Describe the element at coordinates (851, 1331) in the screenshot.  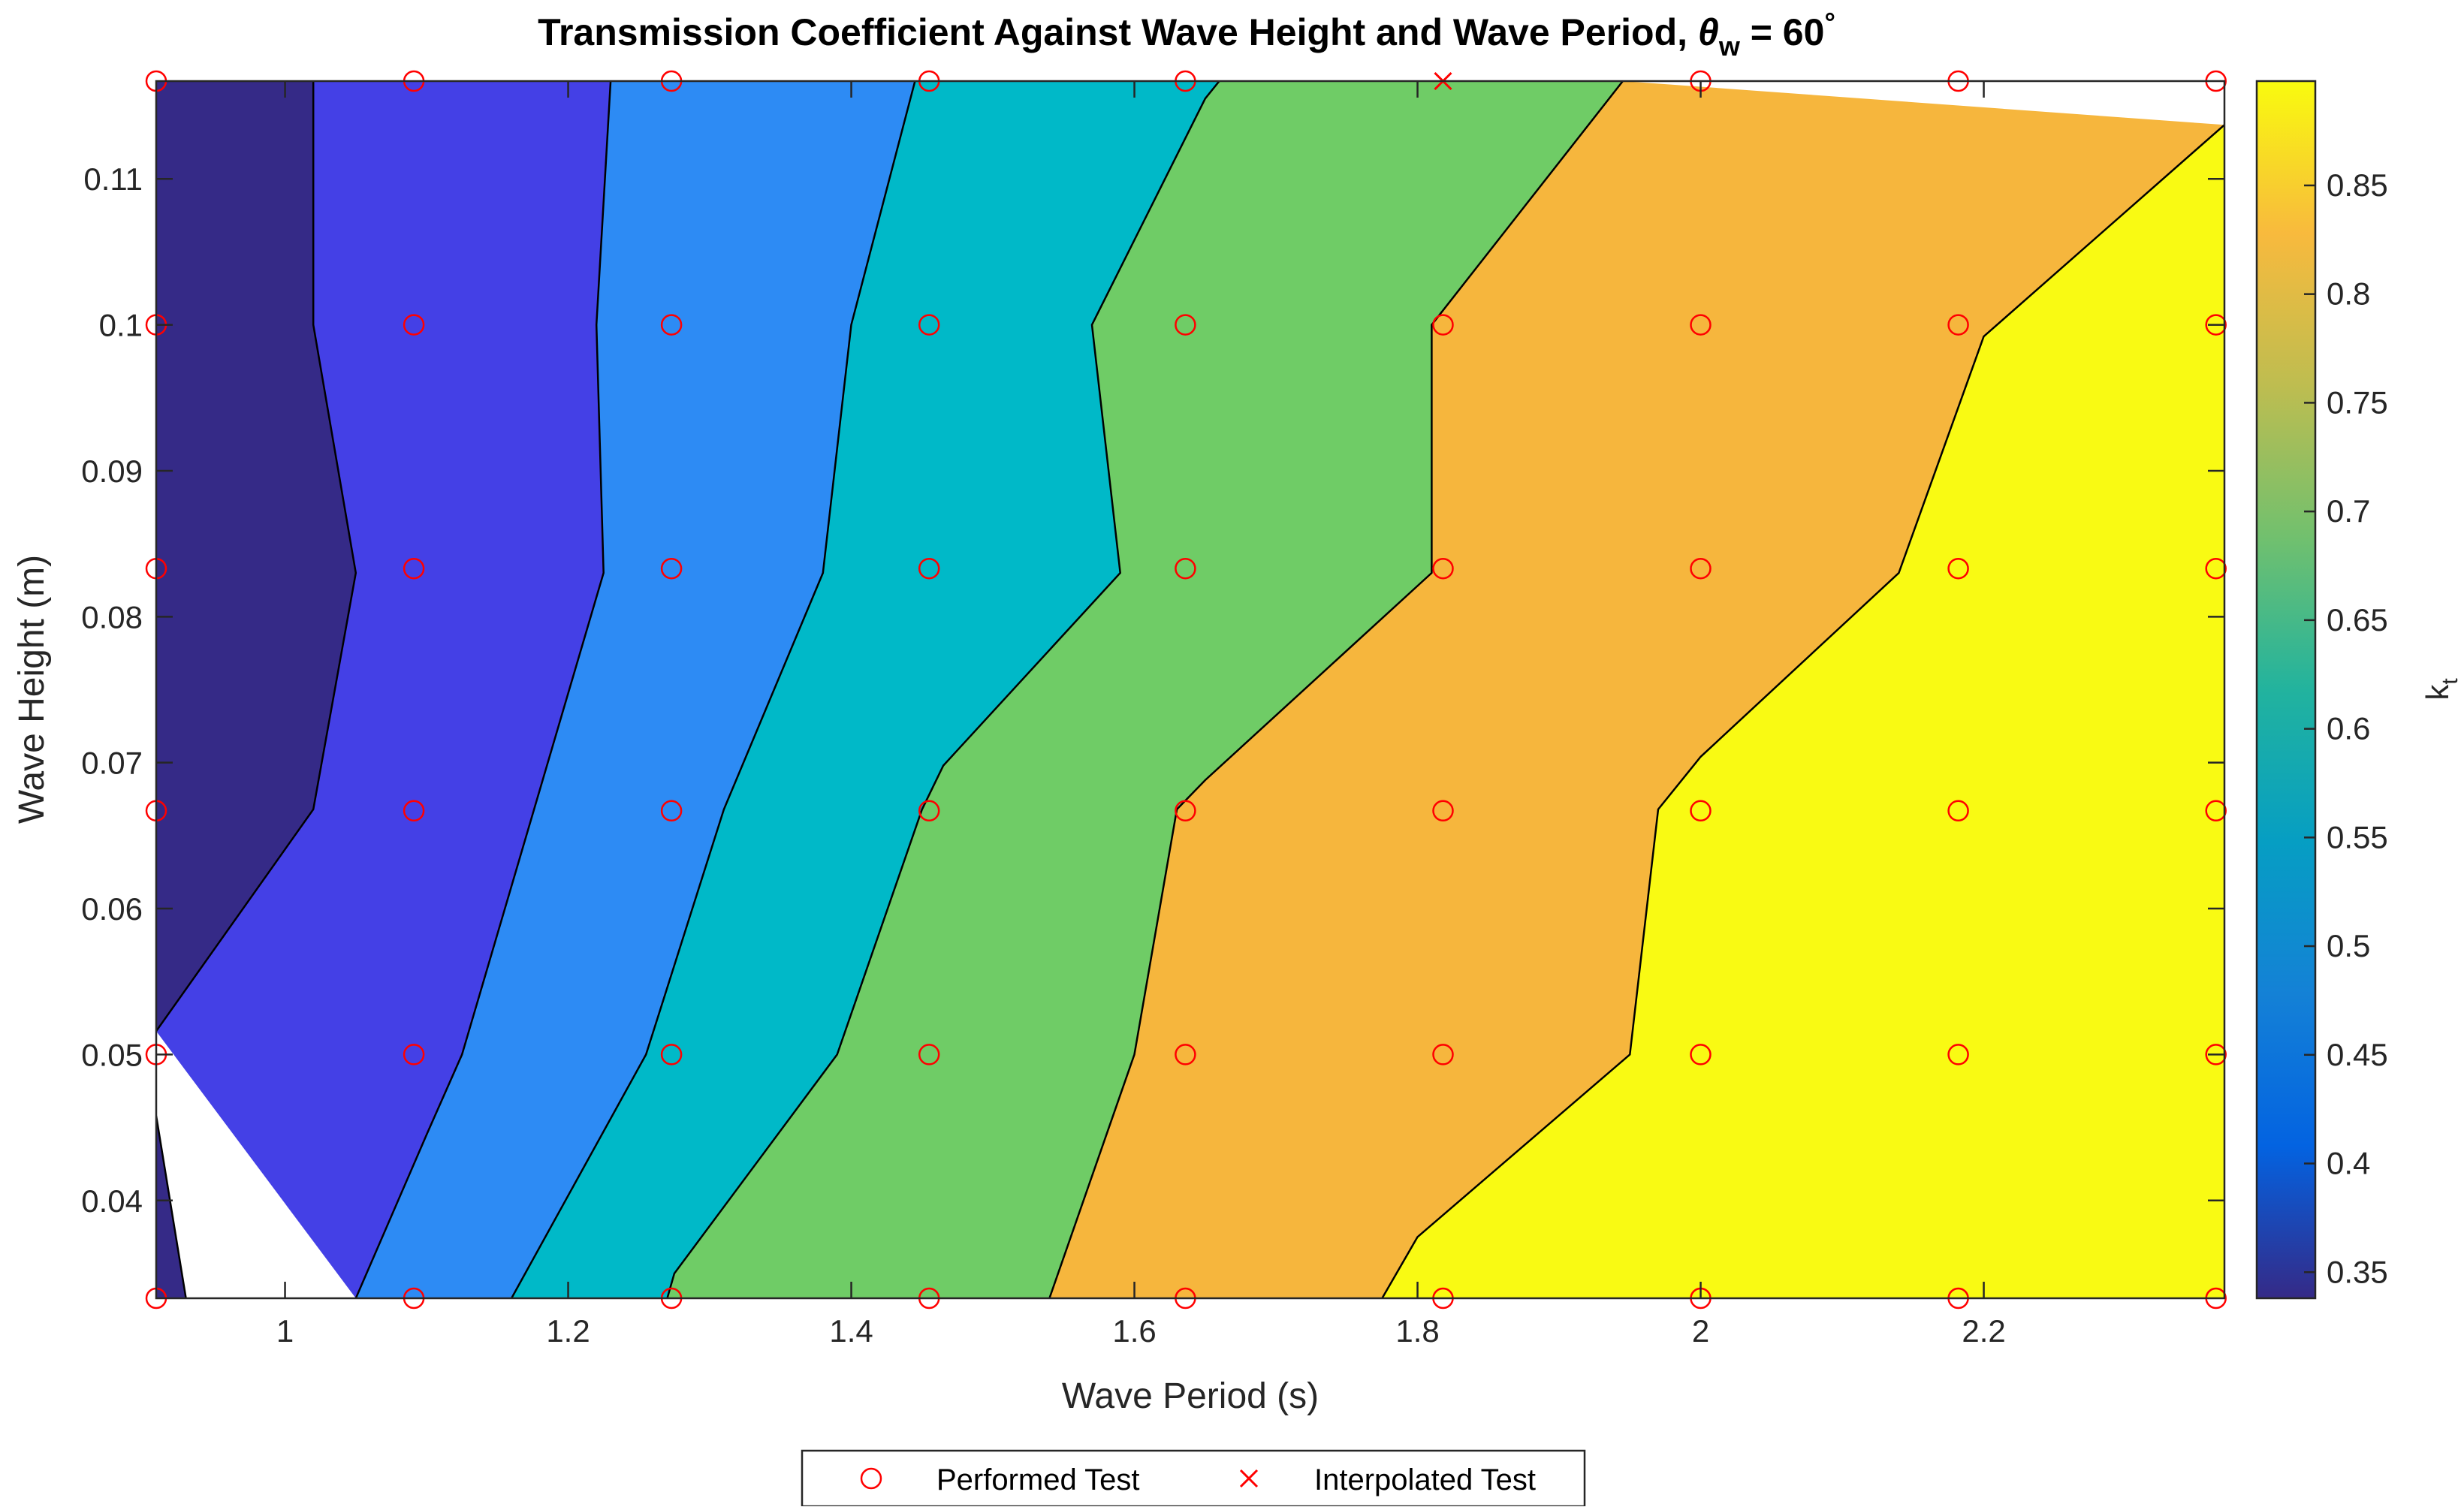
I see `x-tick-label: 1.4` at that location.